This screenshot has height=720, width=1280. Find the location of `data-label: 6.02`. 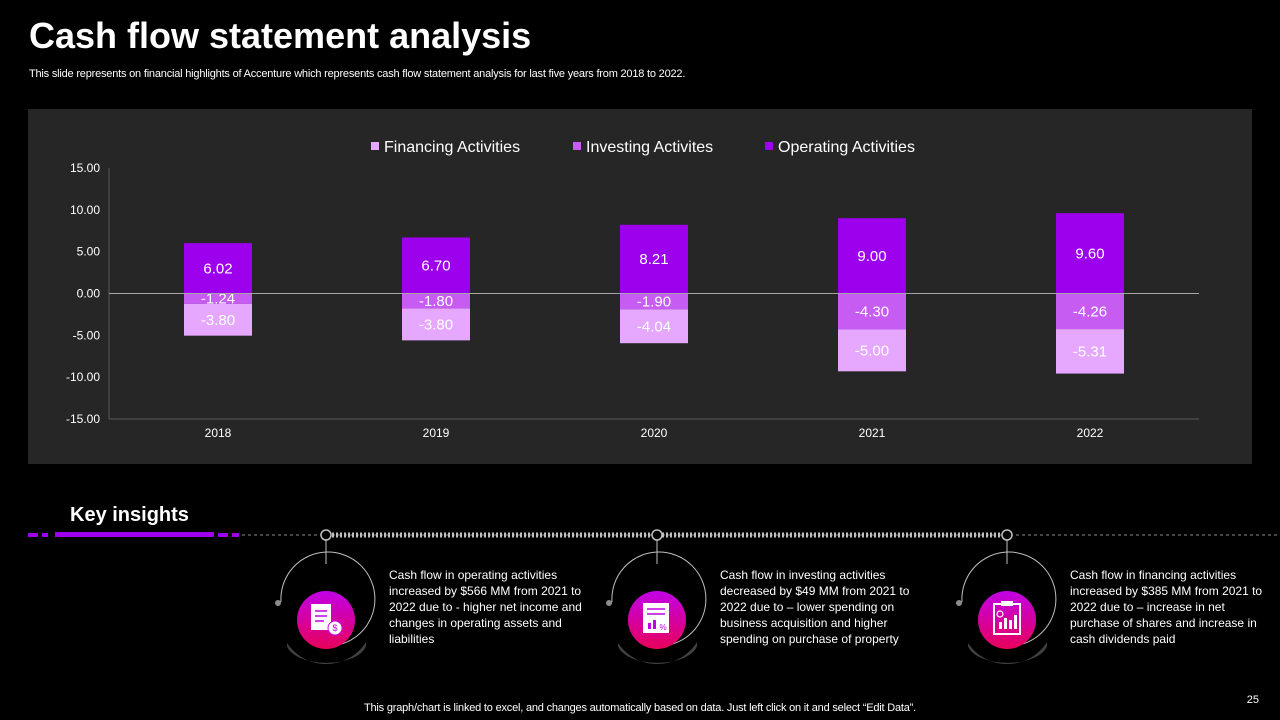

data-label: 6.02 is located at coordinates (217, 268).